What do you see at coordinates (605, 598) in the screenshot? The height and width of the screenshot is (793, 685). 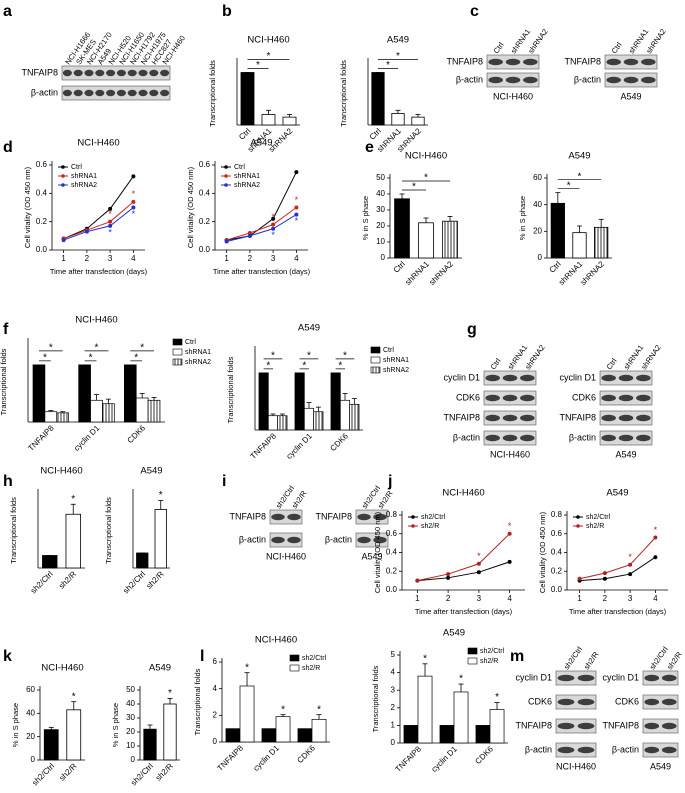 I see `x-tick-label: 2` at bounding box center [605, 598].